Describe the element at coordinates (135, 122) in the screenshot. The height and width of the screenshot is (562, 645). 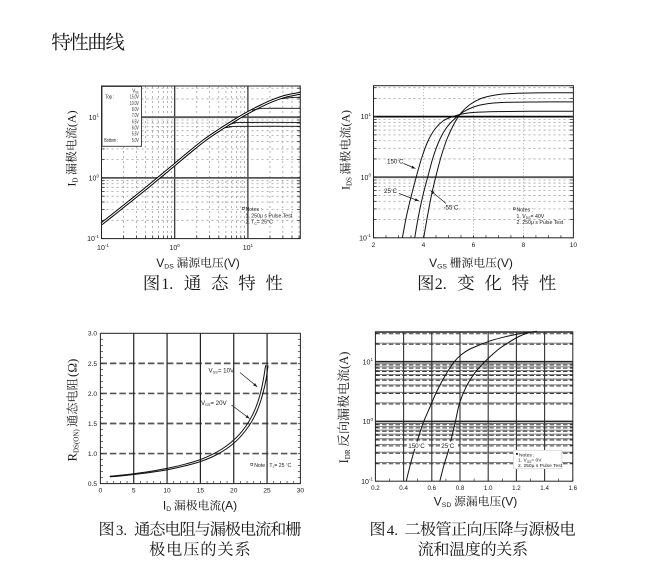
I see `svg-text: 6.5V` at that location.